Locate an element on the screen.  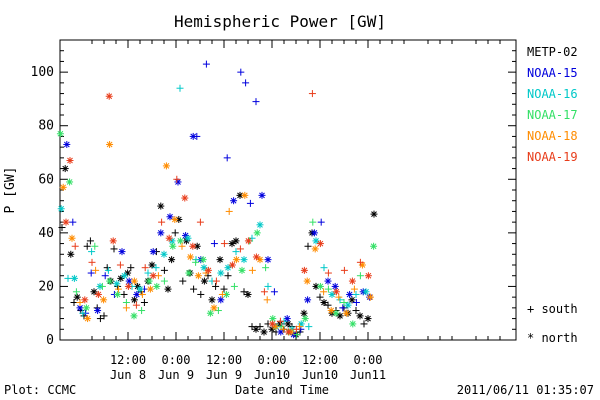
y-tick-label: 0 is located at coordinates (50, 340).